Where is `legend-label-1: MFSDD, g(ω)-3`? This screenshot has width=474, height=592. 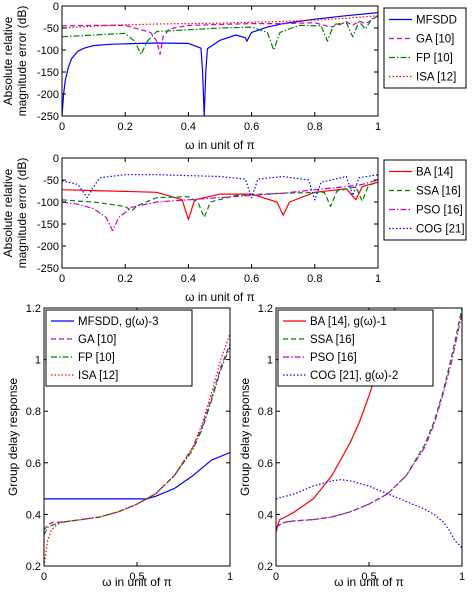
legend-label-1: MFSDD, g(ω)-3 is located at coordinates (118, 322).